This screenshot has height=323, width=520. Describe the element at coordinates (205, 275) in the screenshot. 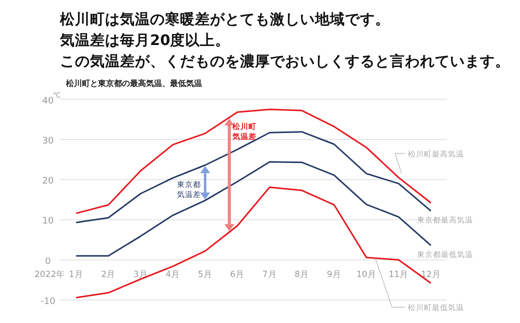

I see `x-tick-label: 5月` at that location.